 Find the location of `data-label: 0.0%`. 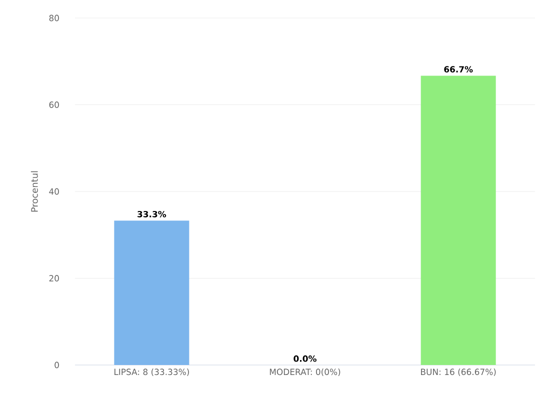

data-label: 0.0% is located at coordinates (305, 358).